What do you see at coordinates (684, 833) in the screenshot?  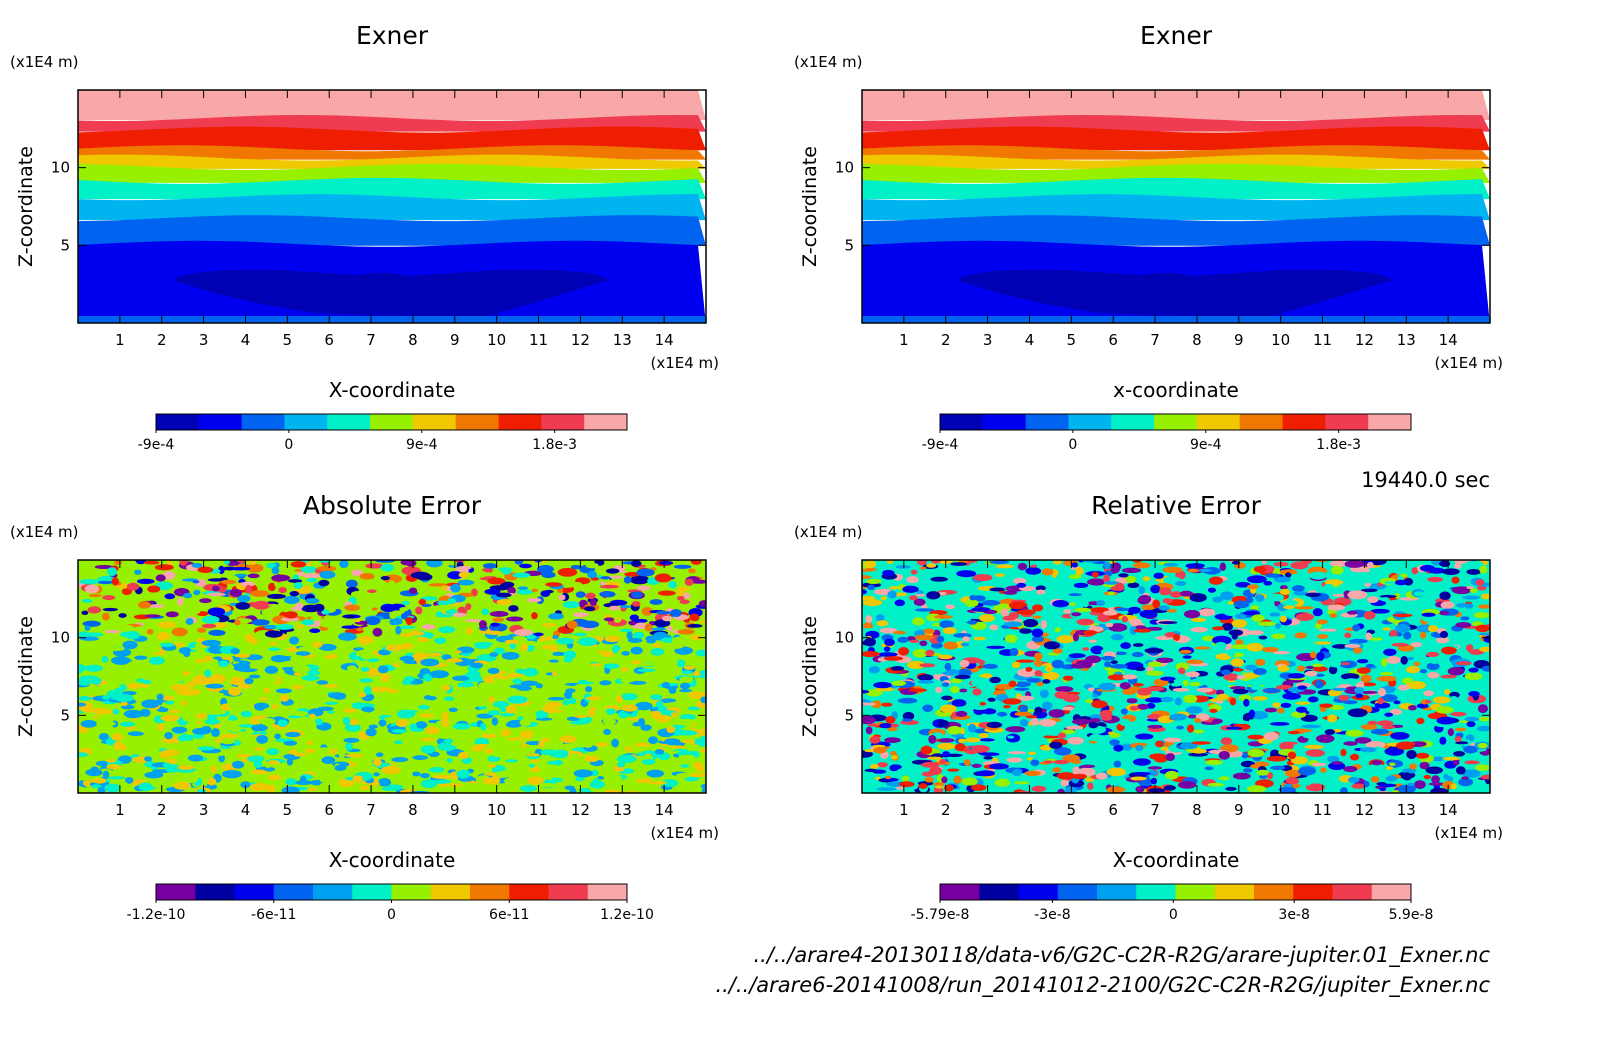 I see `x-unit: (x1E4 m)` at bounding box center [684, 833].